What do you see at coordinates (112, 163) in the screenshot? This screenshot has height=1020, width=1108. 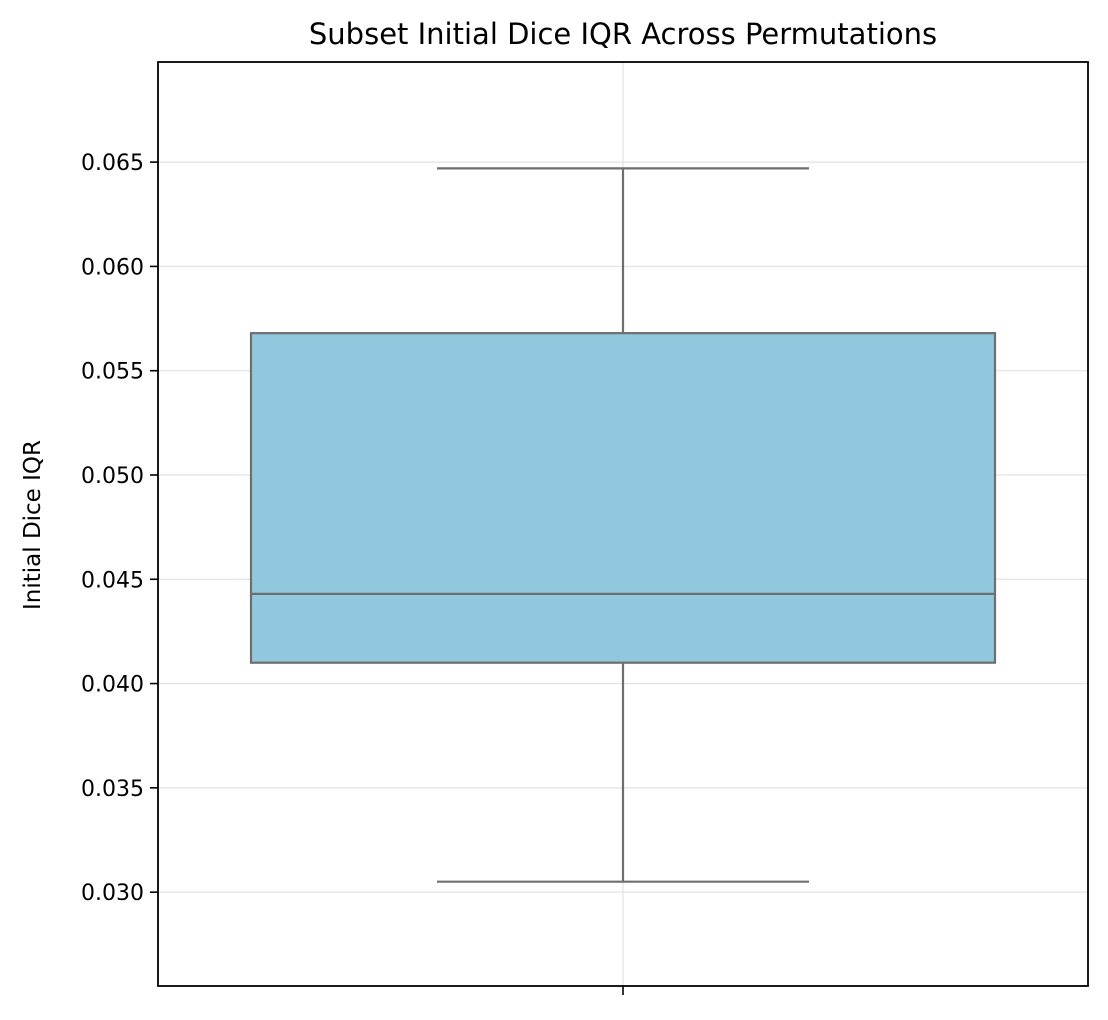 I see `y-tick-label: 0.065` at bounding box center [112, 163].